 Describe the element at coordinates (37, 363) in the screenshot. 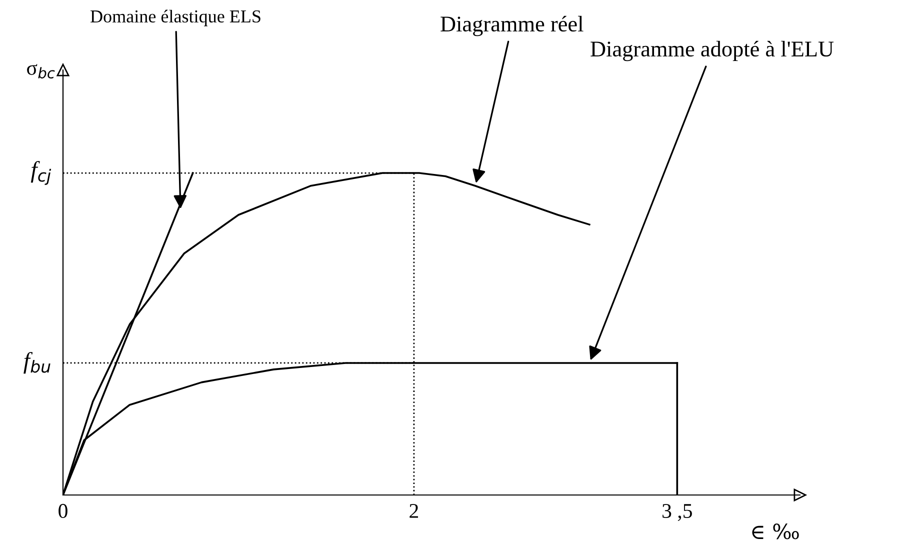

I see `annotation: f$_{bu}$` at that location.